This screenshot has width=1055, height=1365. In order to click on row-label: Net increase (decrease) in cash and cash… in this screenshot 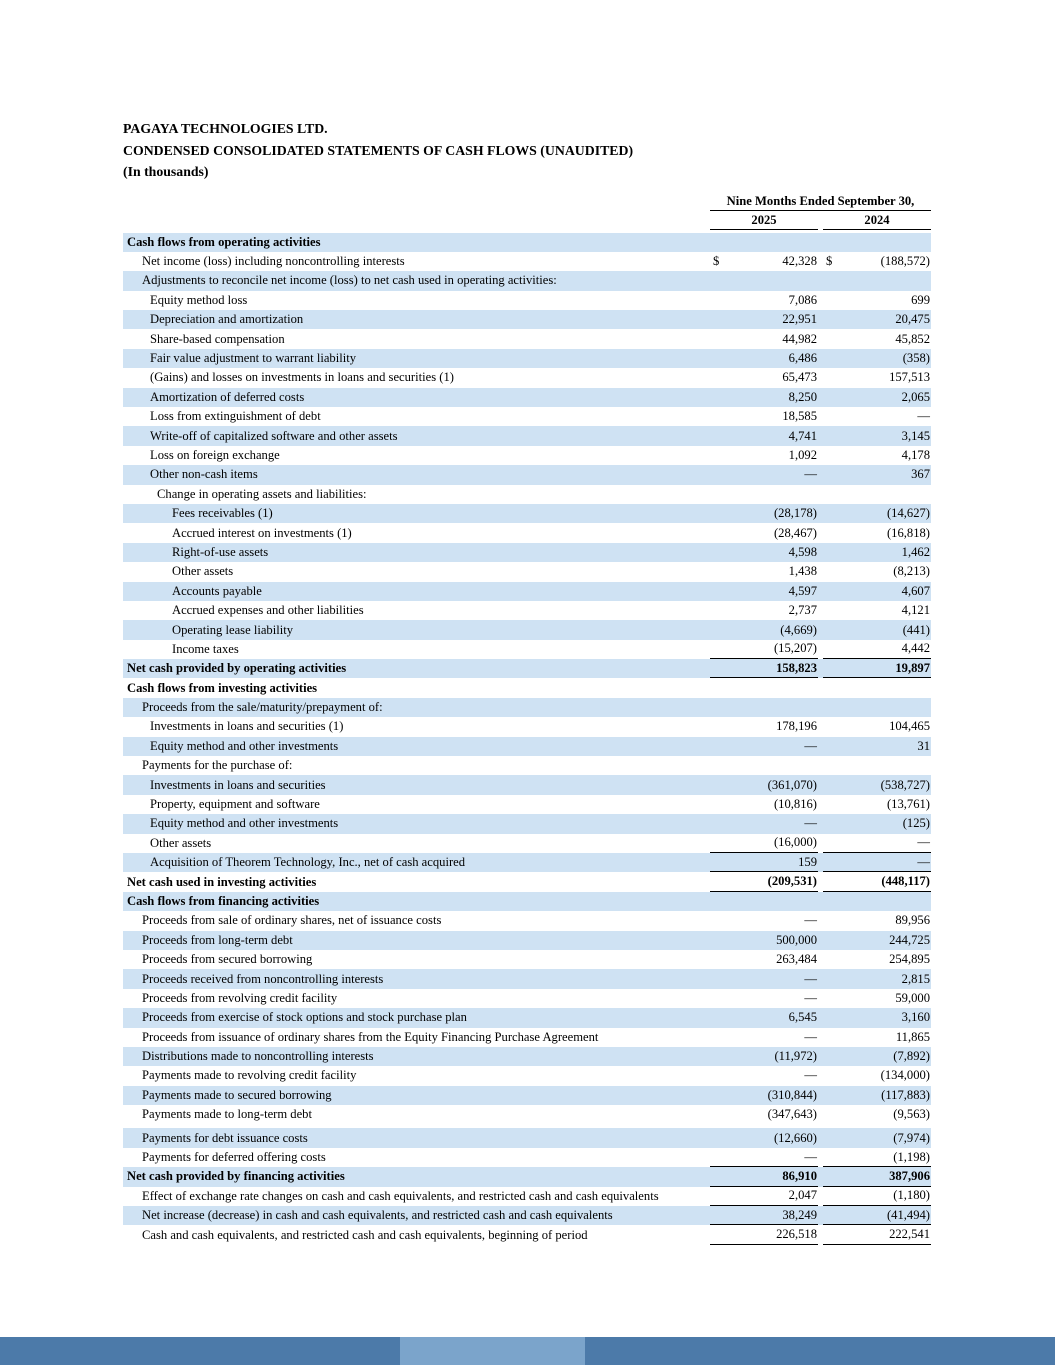, I will do `click(377, 1215)`.